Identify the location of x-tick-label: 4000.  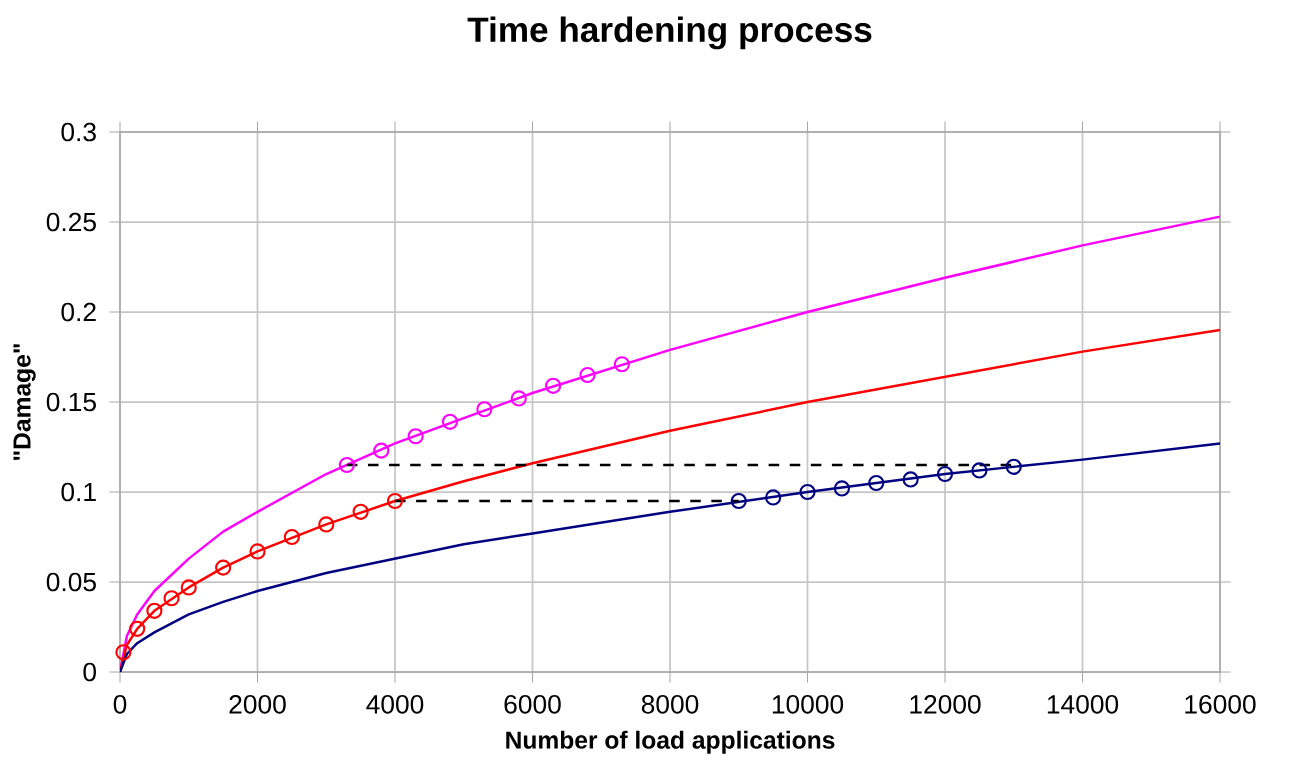
(395, 704).